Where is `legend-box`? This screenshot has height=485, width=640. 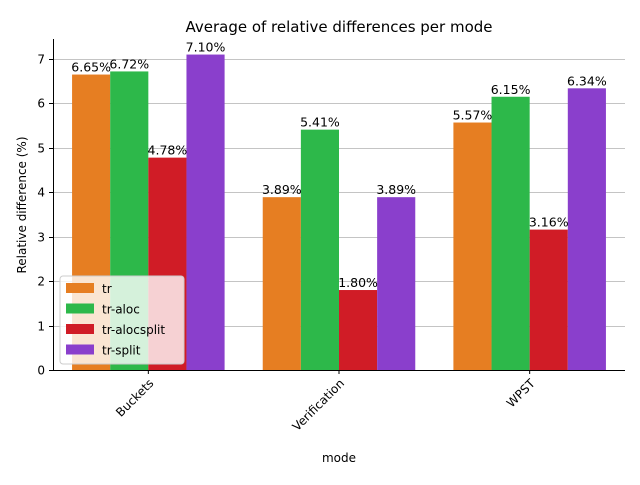 legend-box is located at coordinates (122, 320).